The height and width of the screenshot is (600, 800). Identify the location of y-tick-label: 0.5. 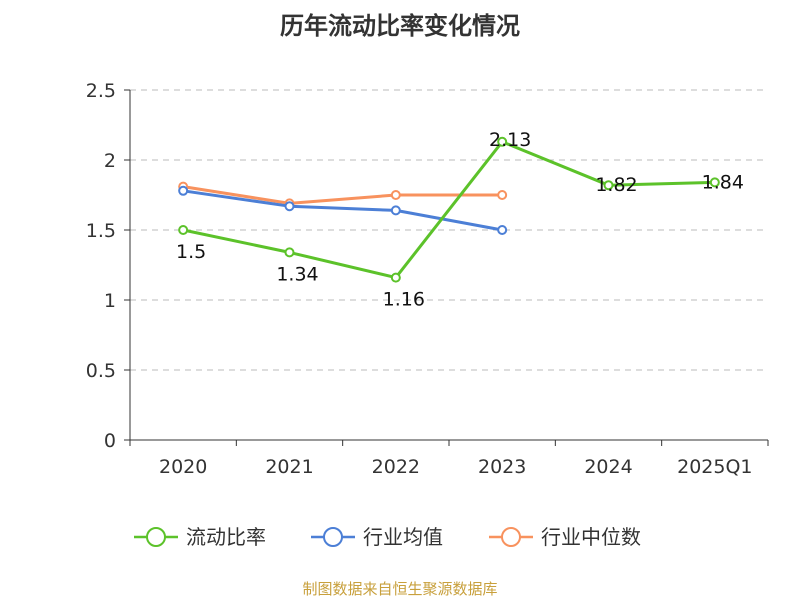
(101, 371).